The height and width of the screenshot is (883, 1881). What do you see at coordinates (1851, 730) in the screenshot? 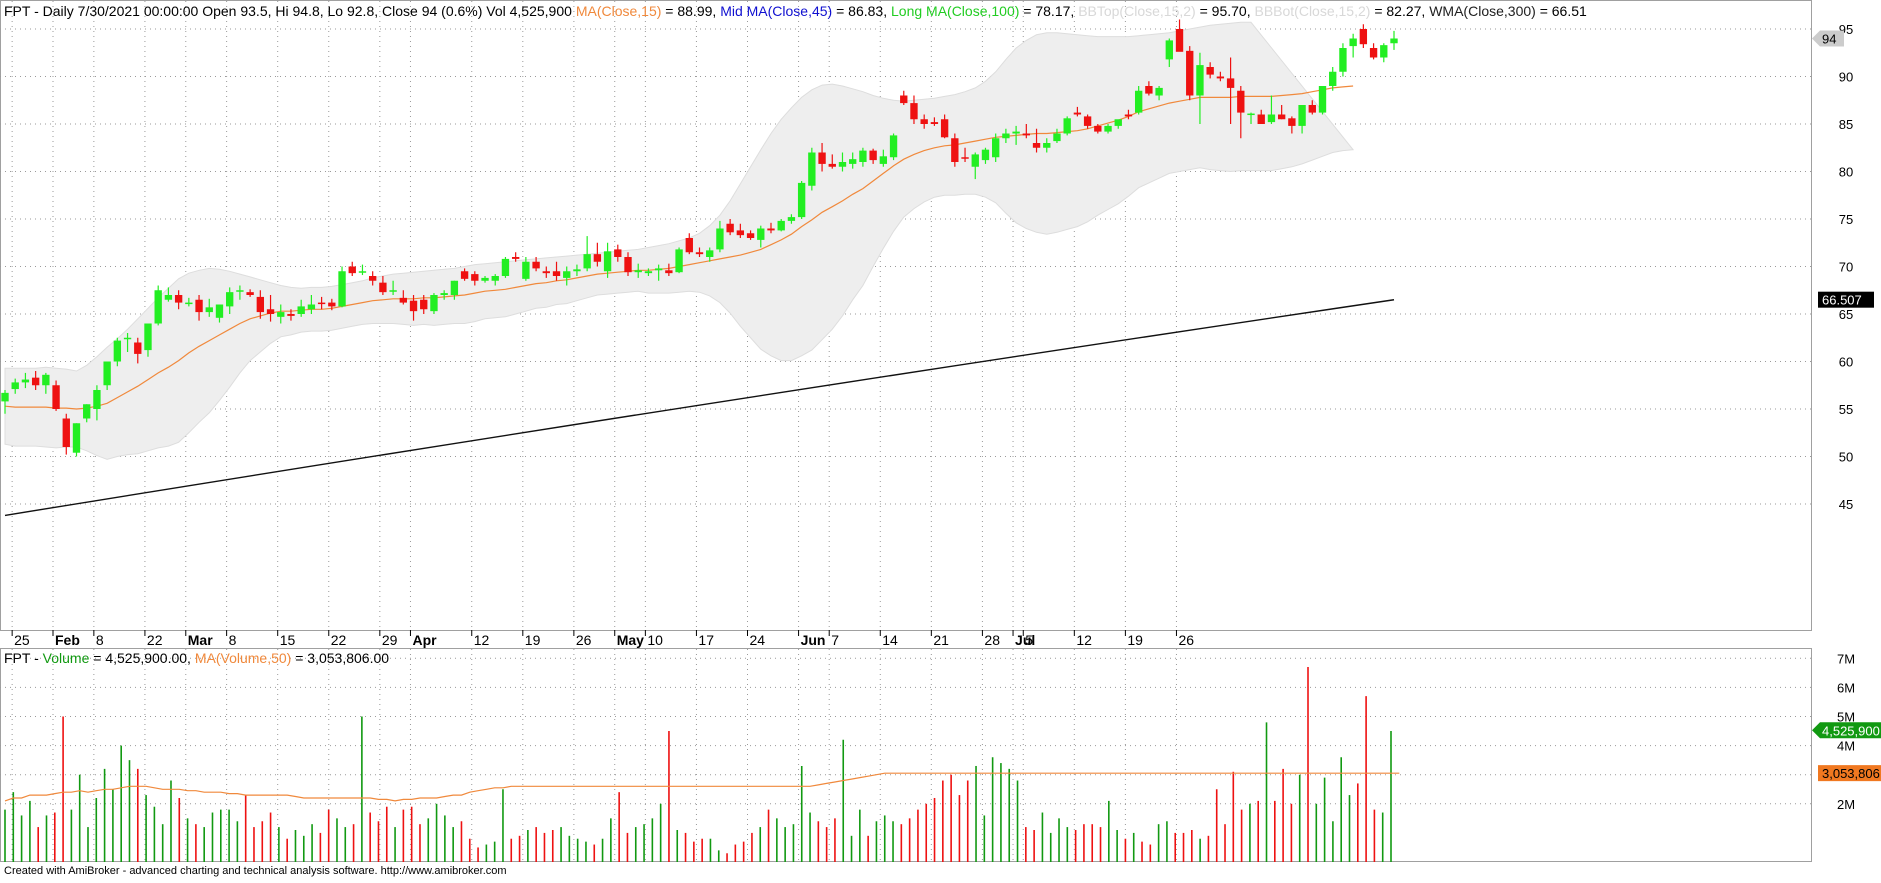
I see `volume-badge-text: 4,525,900` at bounding box center [1851, 730].